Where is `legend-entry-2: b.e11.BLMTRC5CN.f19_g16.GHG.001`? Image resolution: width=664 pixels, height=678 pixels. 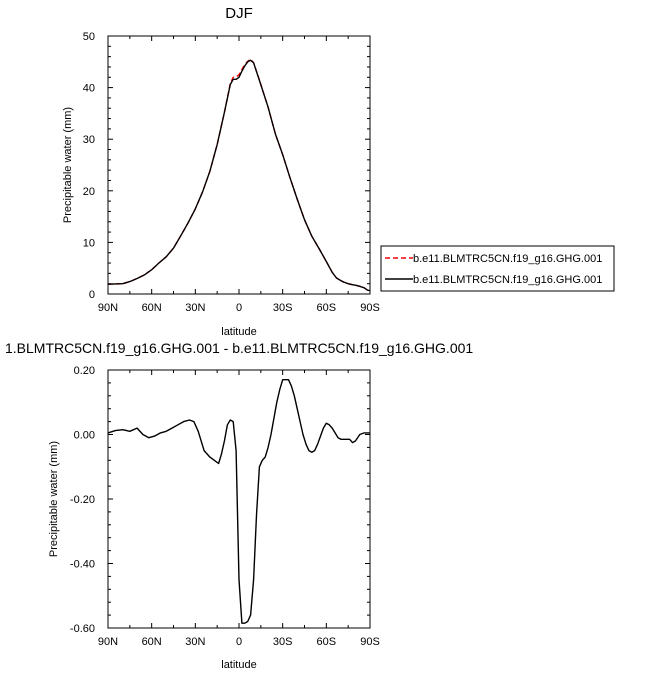 legend-entry-2: b.e11.BLMTRC5CN.f19_g16.GHG.001 is located at coordinates (507, 280).